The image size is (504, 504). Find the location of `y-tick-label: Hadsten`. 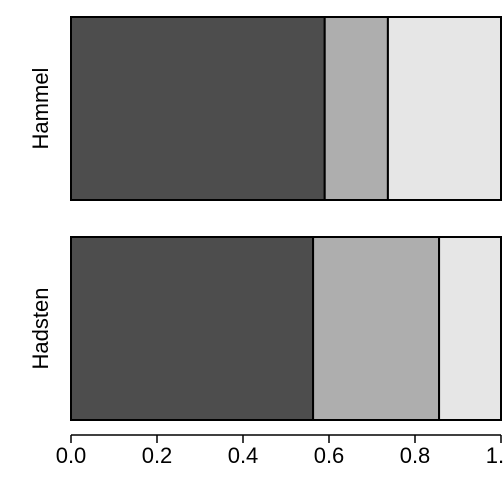

y-tick-label: Hadsten is located at coordinates (40, 329).